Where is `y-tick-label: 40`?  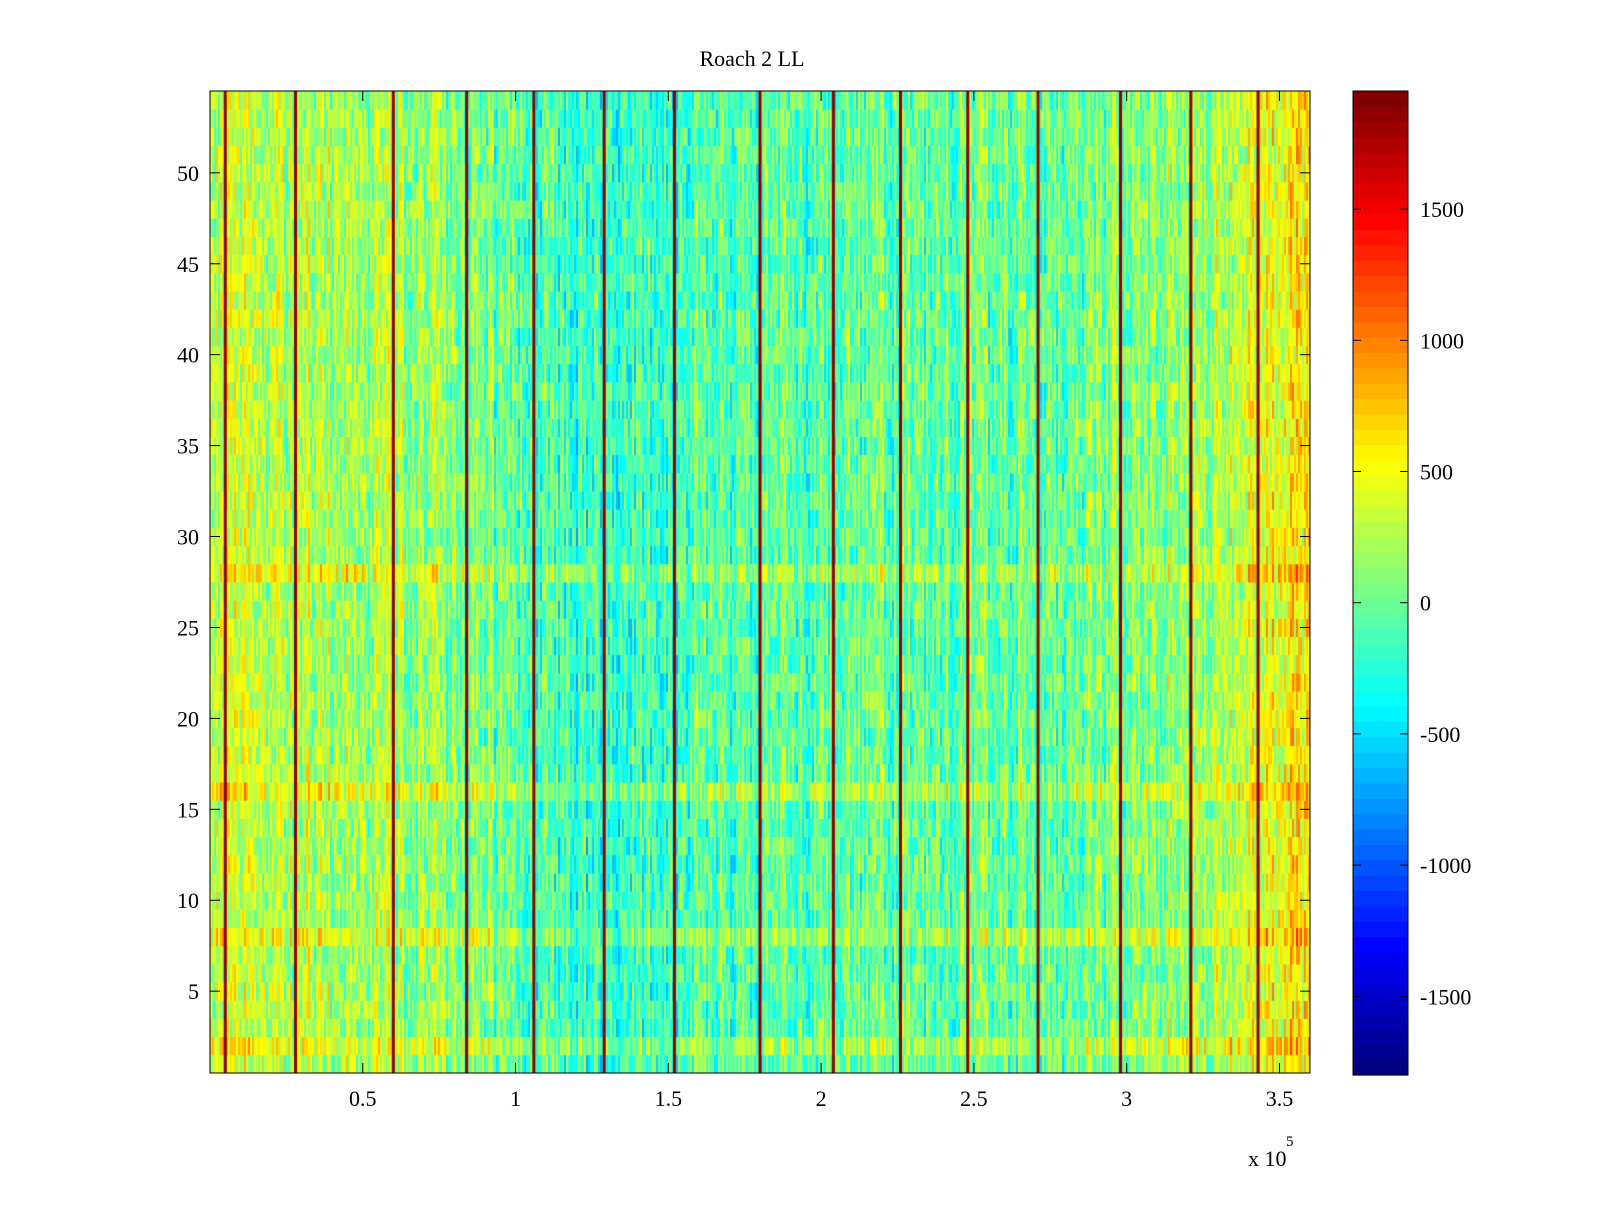
y-tick-label: 40 is located at coordinates (188, 355).